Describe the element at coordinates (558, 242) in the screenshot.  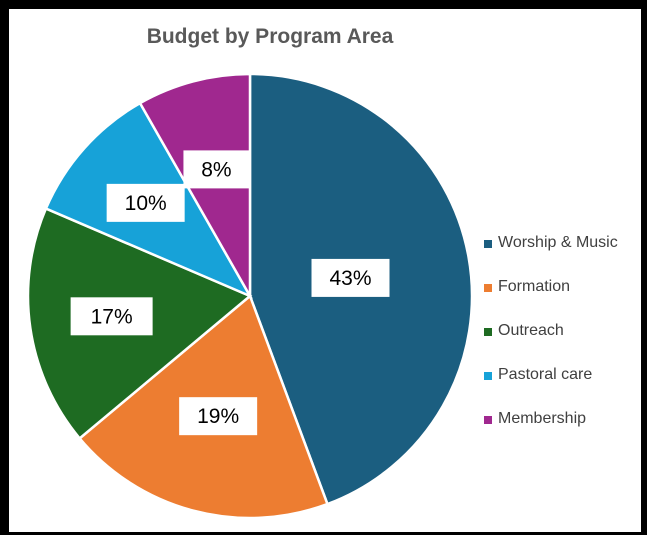
I see `legend-label: Worship & Music` at that location.